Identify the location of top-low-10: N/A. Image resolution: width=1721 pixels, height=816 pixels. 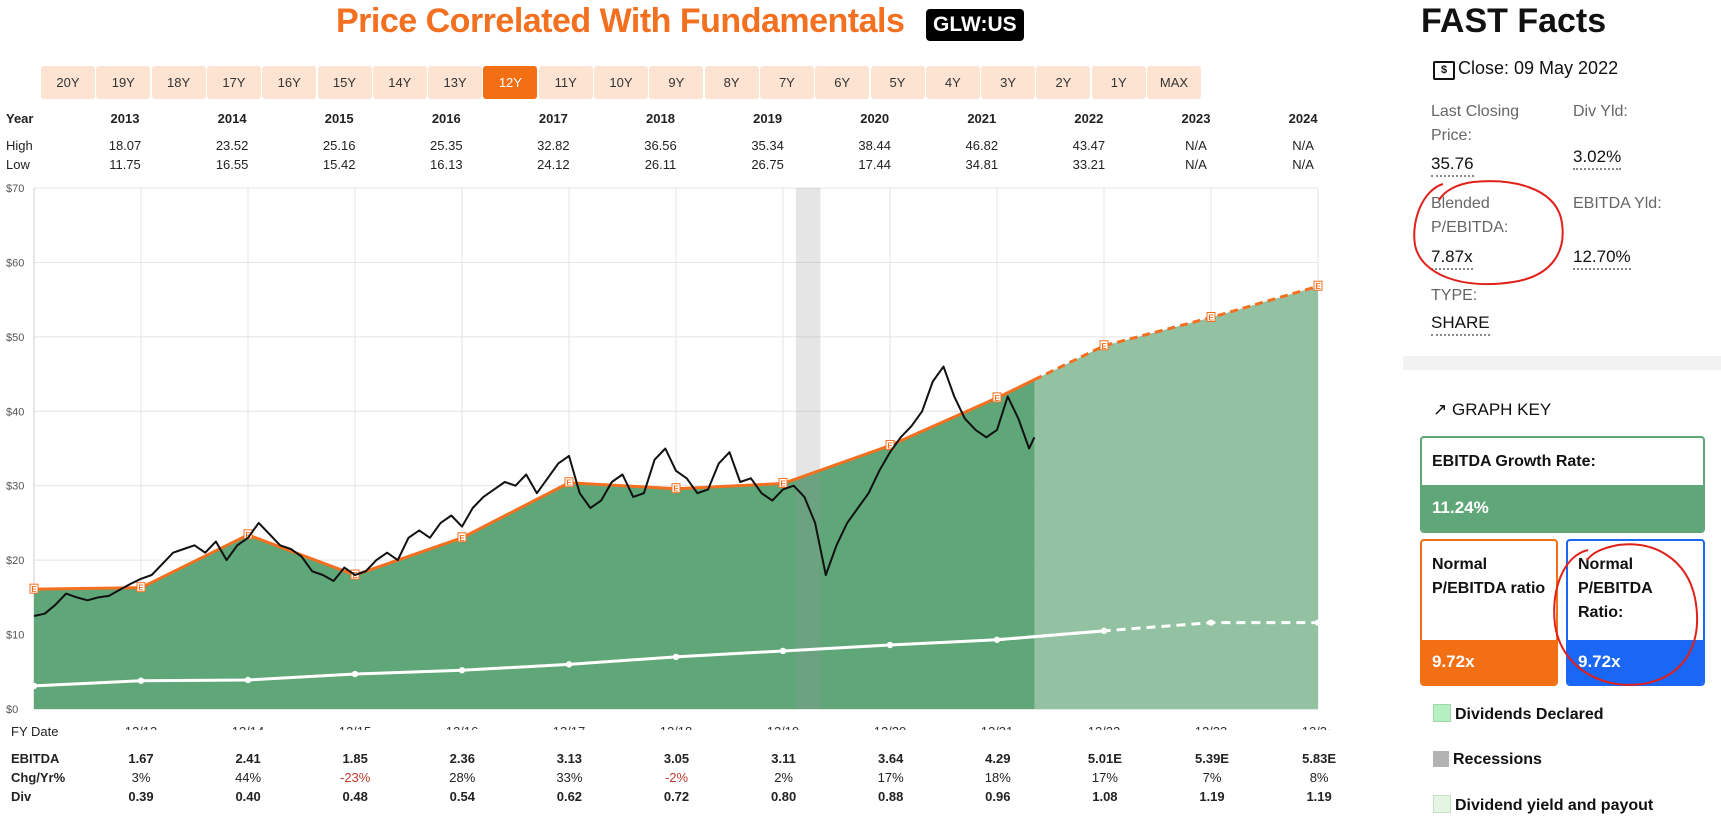
(1196, 164).